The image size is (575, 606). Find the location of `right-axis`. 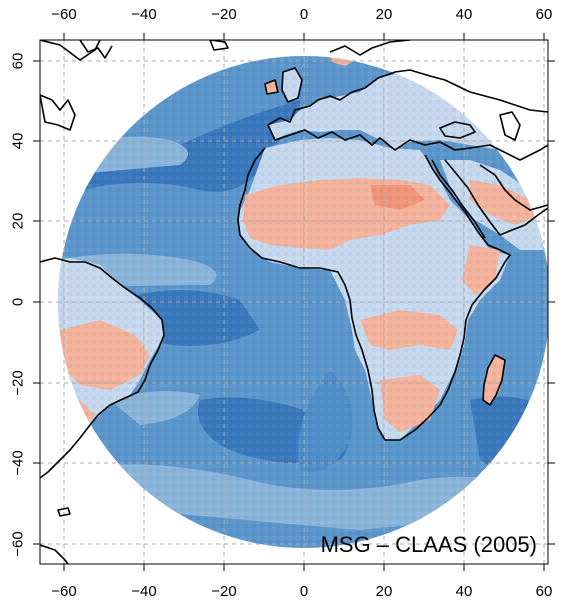

right-axis is located at coordinates (551, 302).